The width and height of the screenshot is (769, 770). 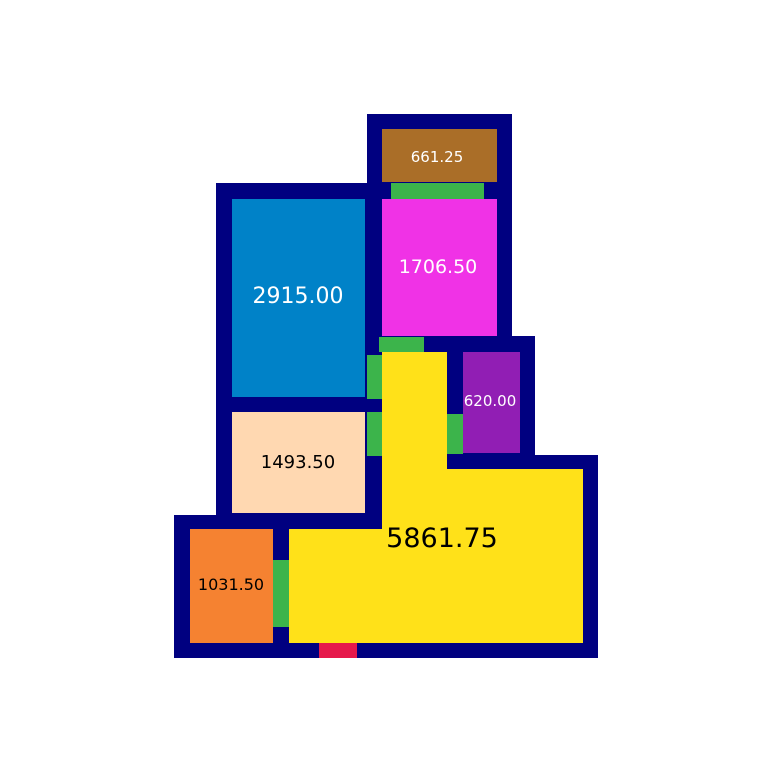 I want to click on label-storage: 661.25, so click(x=437, y=157).